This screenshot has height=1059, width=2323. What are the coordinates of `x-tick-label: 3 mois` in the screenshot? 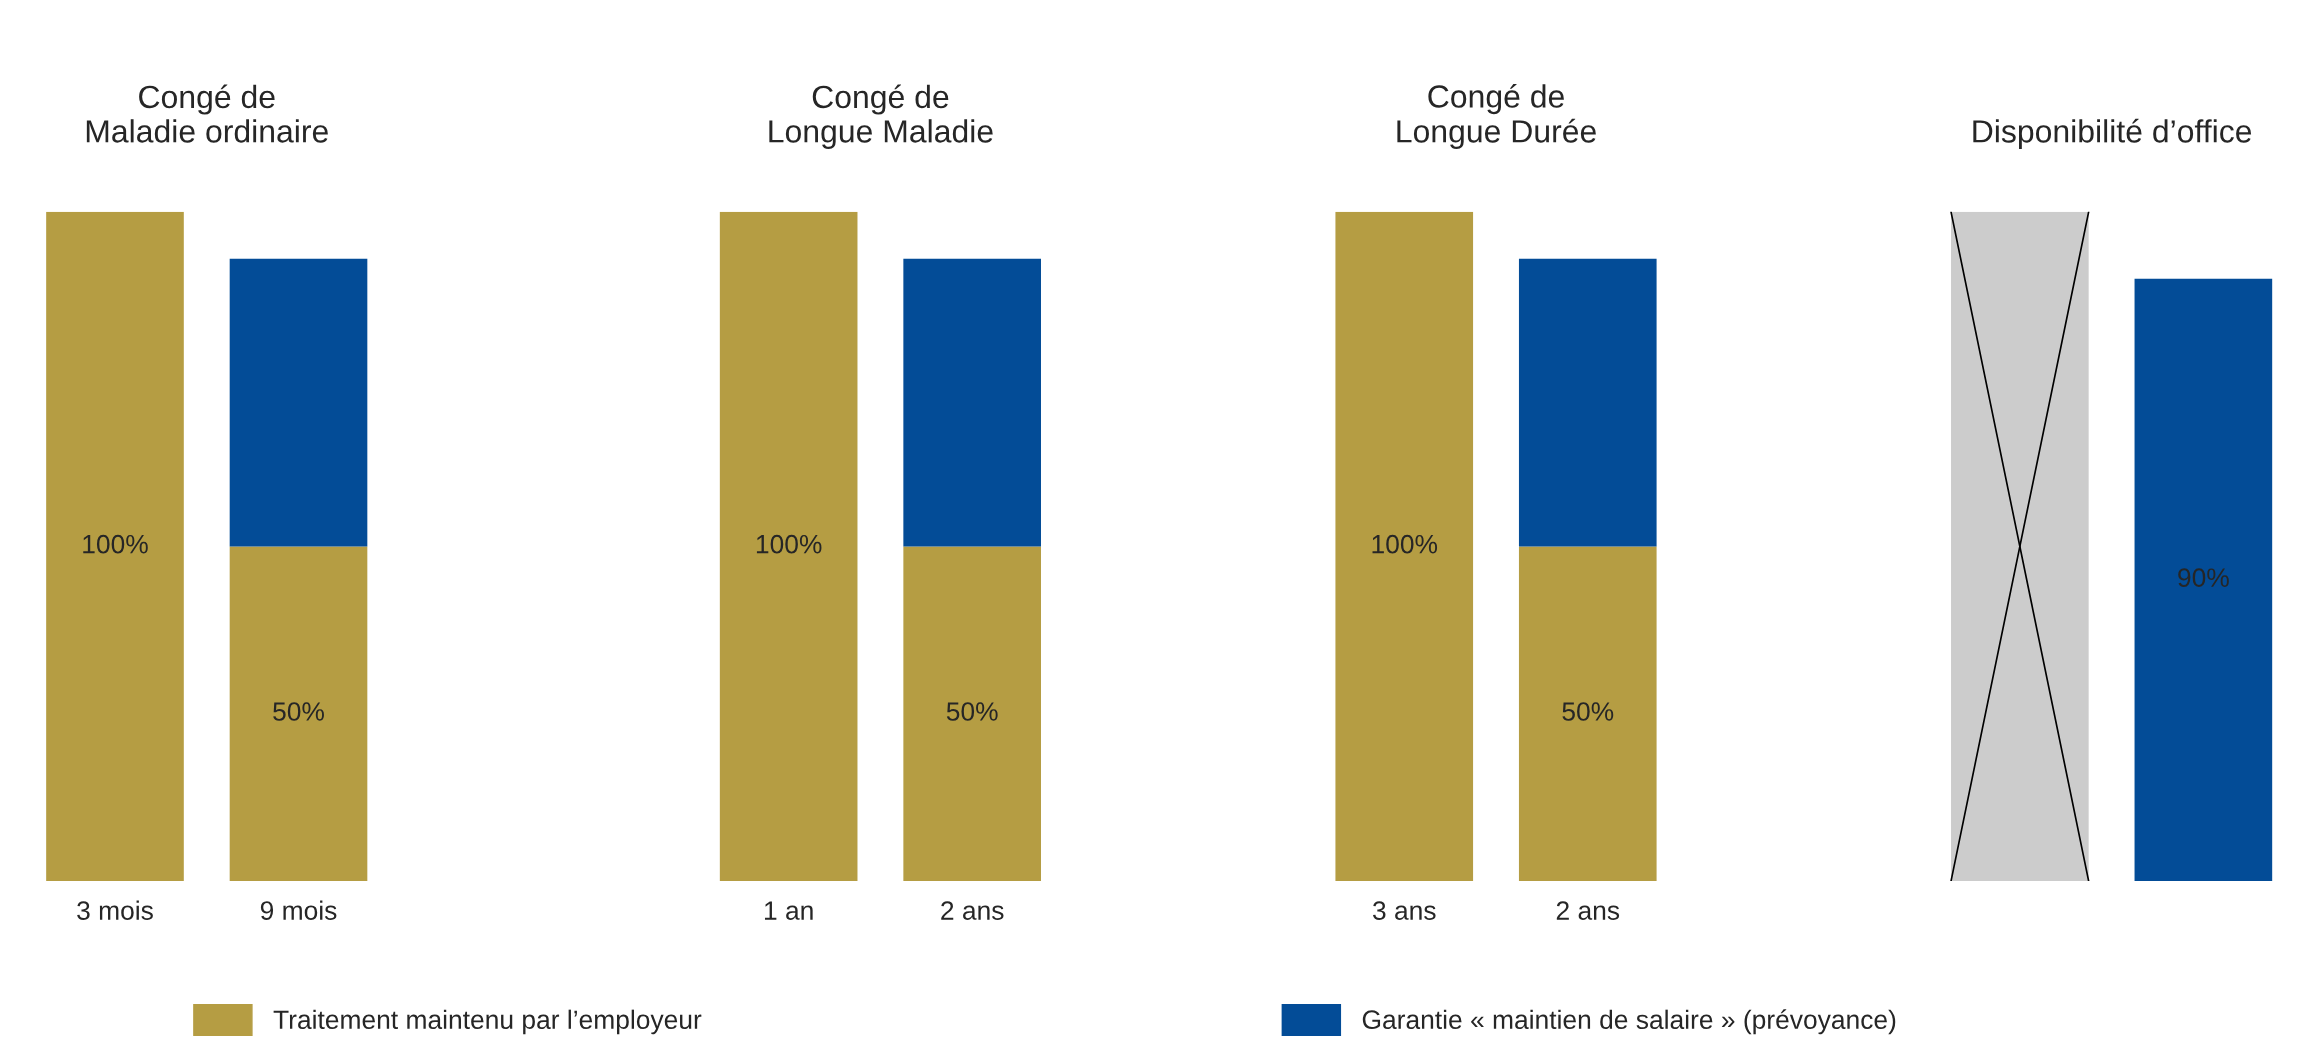 It's located at (115, 910).